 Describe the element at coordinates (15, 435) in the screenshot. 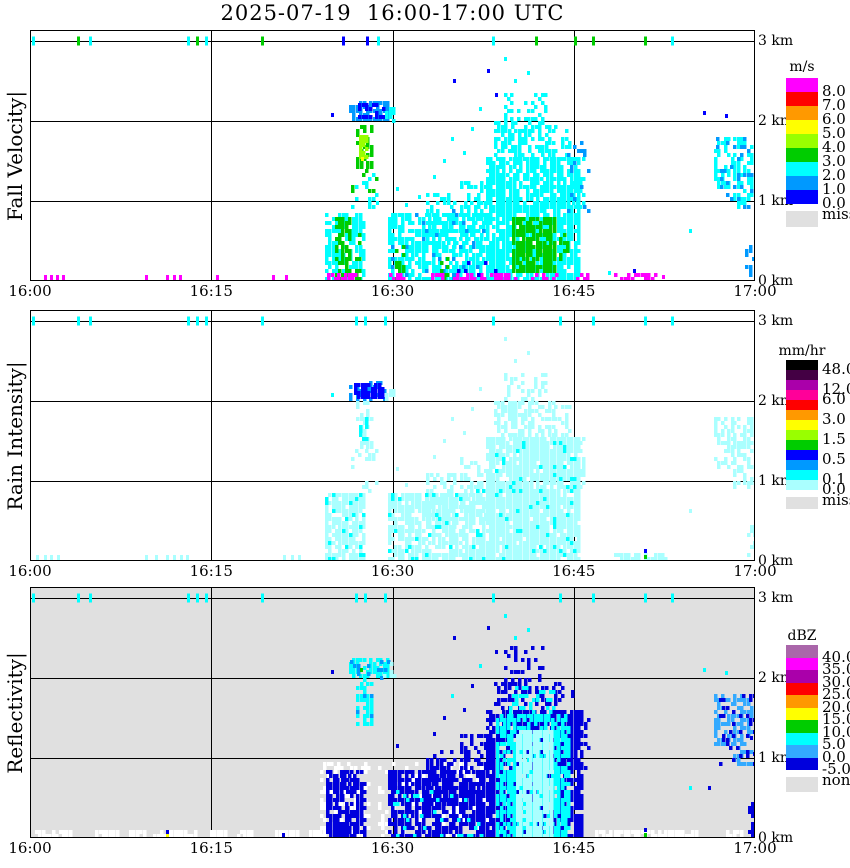

I see `rain-intensity-axis-label: Rain Intensity|` at that location.